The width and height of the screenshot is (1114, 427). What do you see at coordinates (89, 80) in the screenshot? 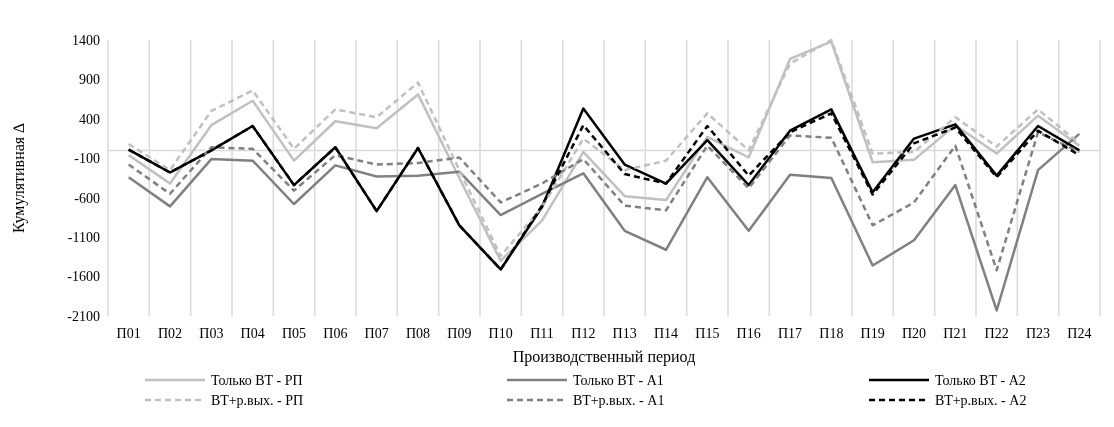
I see `y-tick-label: 900` at bounding box center [89, 80].